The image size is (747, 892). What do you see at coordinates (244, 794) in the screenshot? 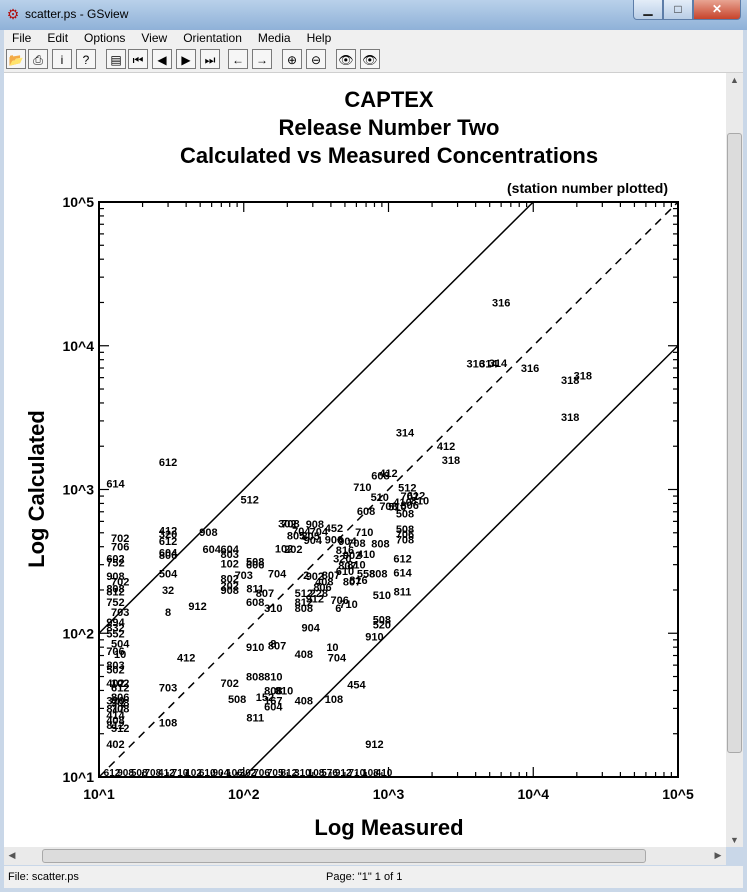
I see `x-tick-label: 10^2` at bounding box center [244, 794].